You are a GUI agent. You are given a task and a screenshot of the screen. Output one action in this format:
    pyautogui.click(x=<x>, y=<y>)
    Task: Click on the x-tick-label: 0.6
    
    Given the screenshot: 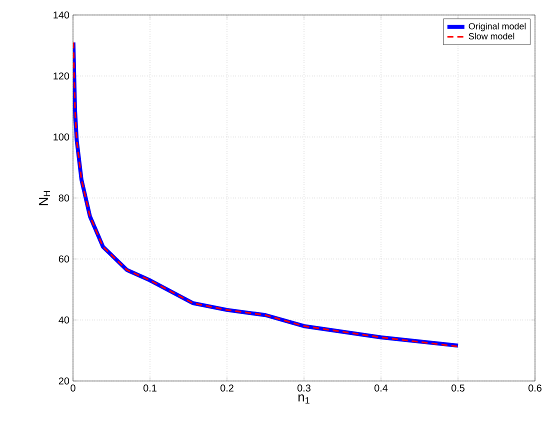 What is the action you would take?
    pyautogui.click(x=535, y=388)
    